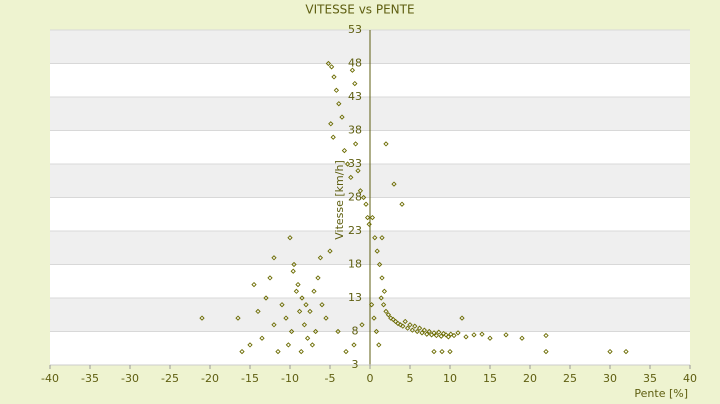 The image size is (720, 404). Describe the element at coordinates (355, 230) in the screenshot. I see `y-tick-label: 23` at that location.